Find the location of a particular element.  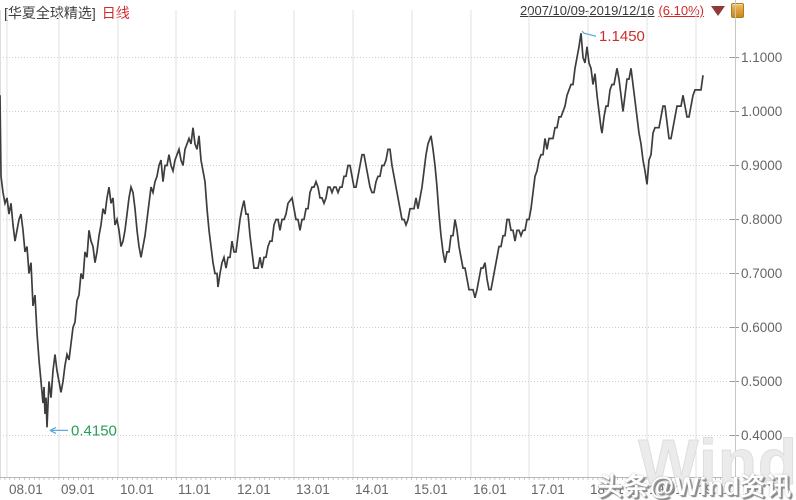

y-tick-label: 0.9000 is located at coordinates (761, 165).